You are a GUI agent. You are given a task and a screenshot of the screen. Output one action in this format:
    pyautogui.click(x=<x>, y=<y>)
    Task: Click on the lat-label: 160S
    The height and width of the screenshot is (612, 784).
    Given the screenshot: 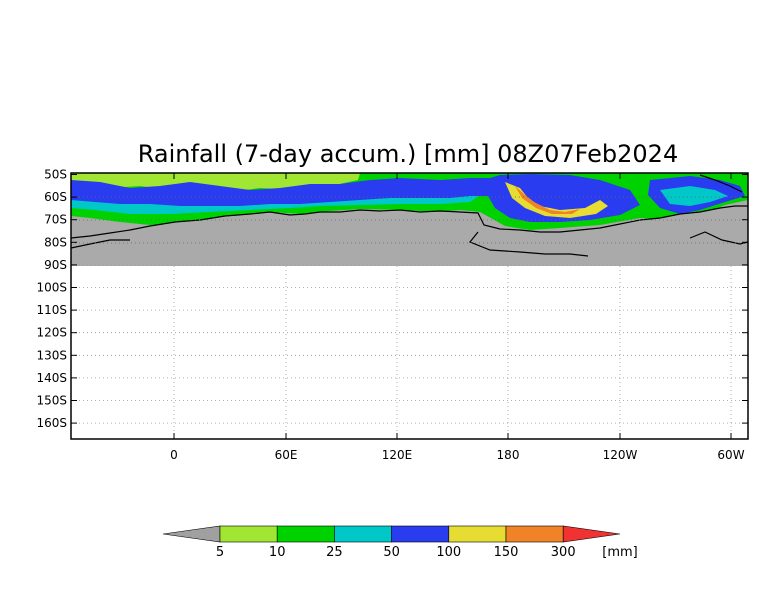 What is the action you would take?
    pyautogui.click(x=51, y=423)
    